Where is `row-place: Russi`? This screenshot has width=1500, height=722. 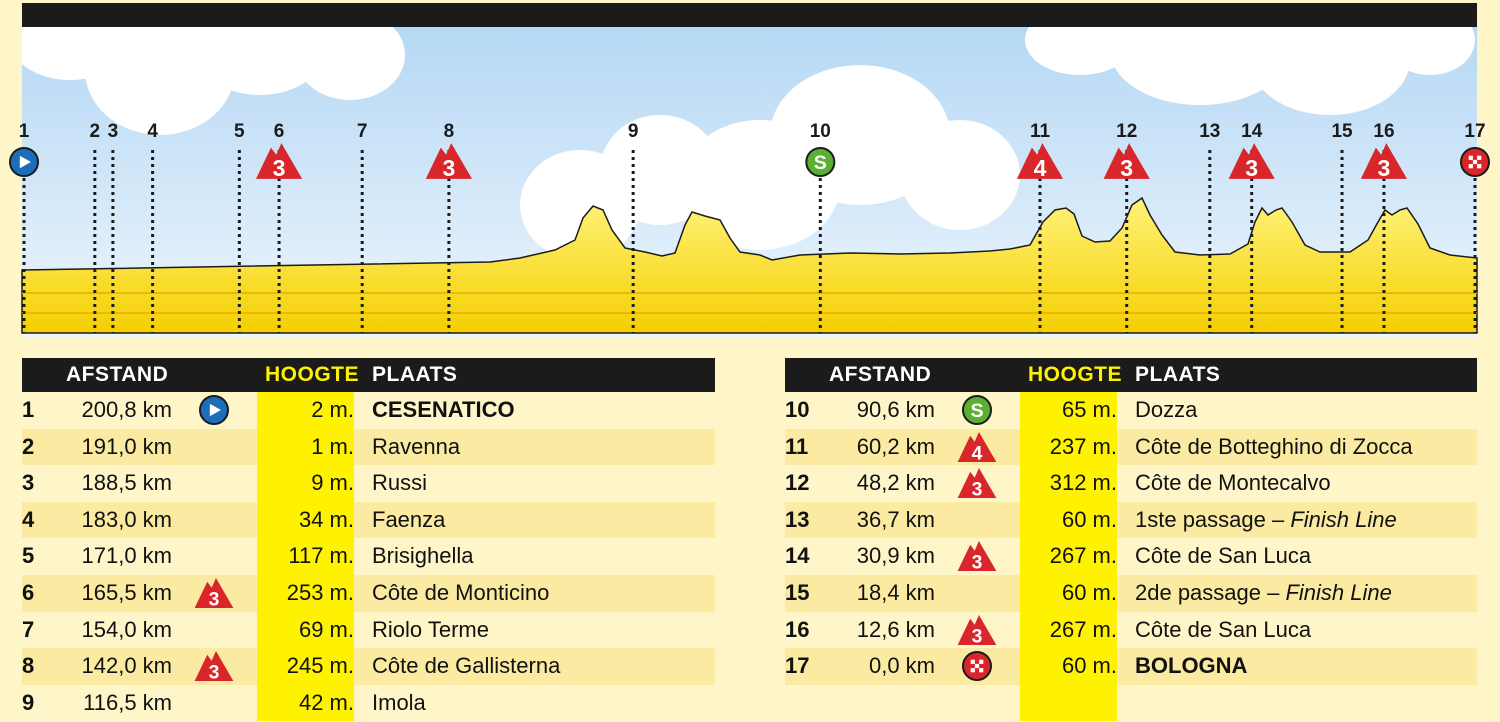
row-place: Russi is located at coordinates (399, 483).